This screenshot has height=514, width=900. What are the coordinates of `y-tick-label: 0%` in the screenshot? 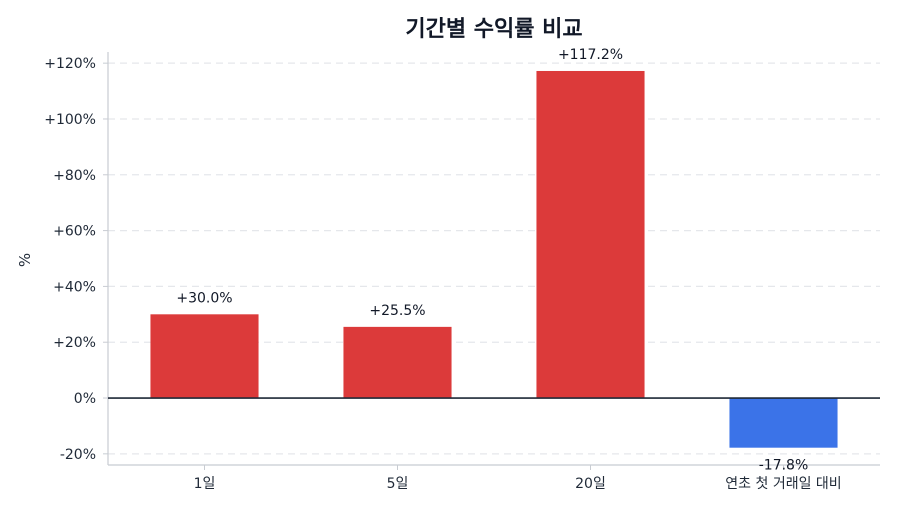 It's located at (85, 399).